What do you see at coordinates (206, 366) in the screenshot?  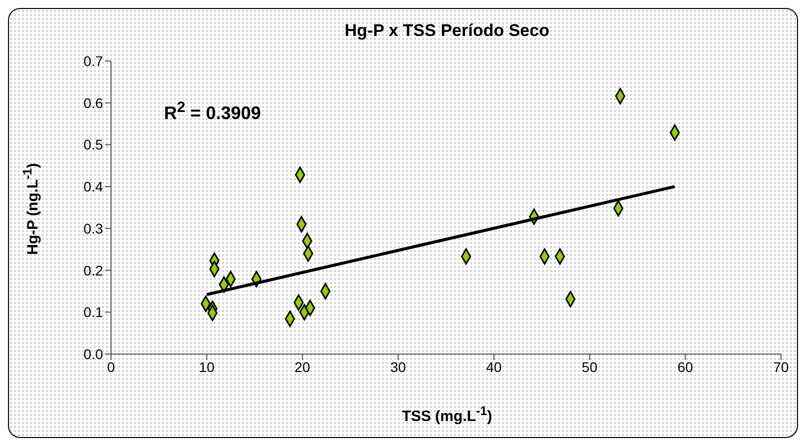 I see `x-tick-label: 10` at bounding box center [206, 366].